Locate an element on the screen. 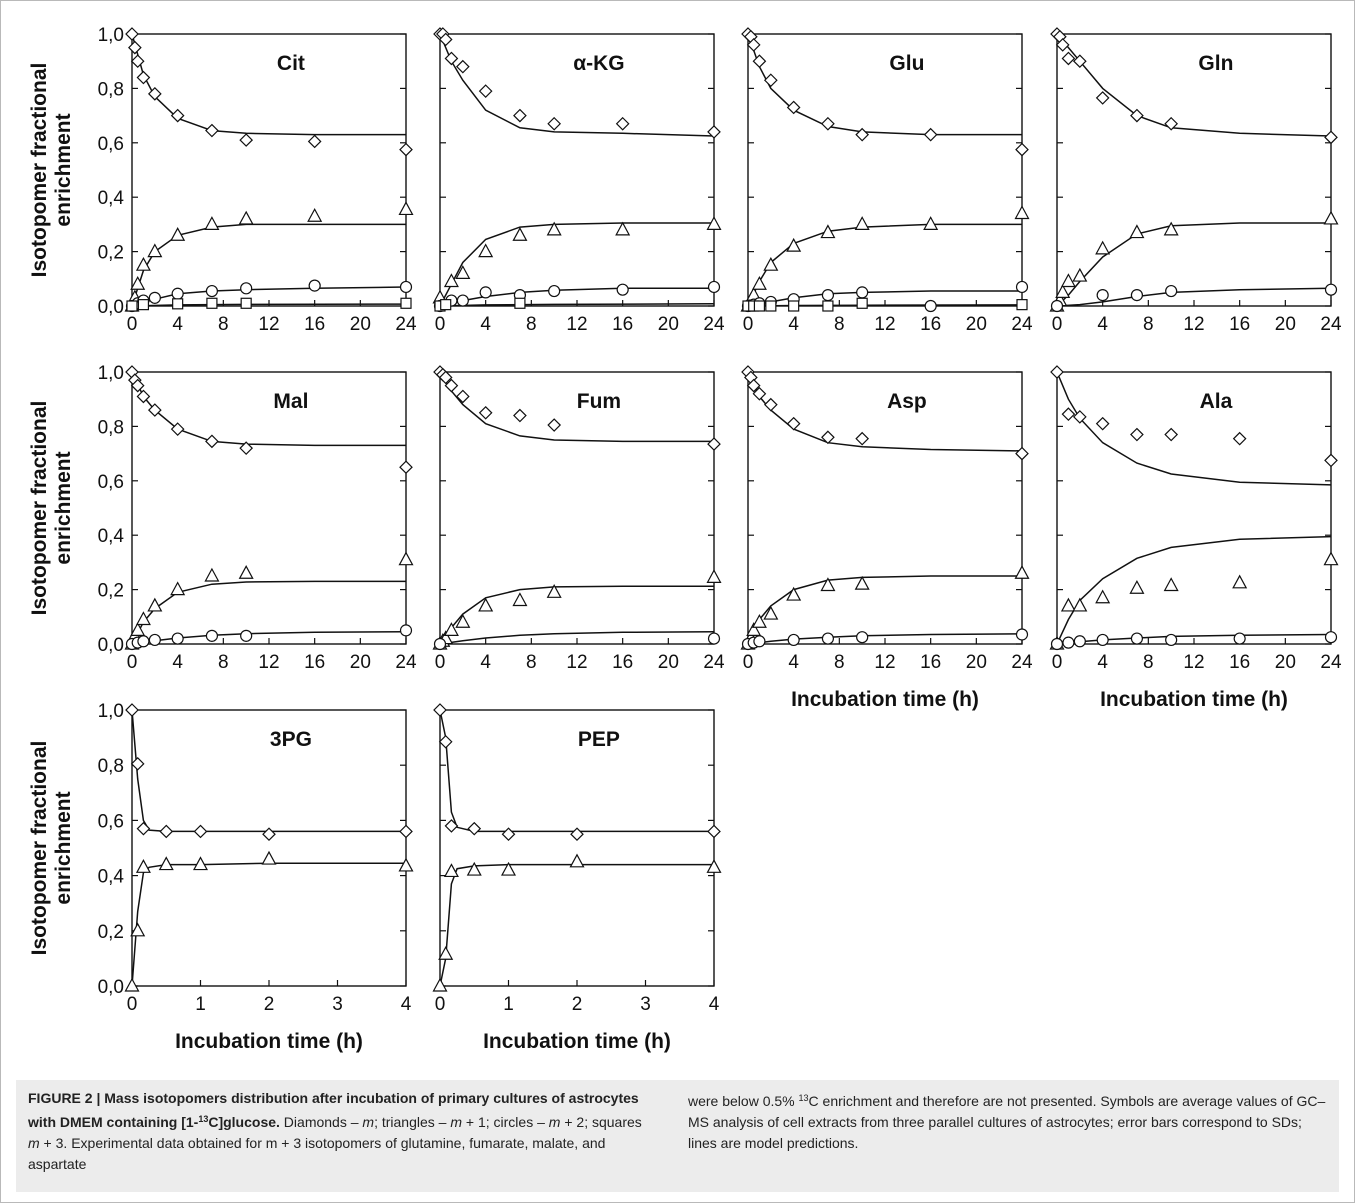 The width and height of the screenshot is (1355, 1203). y-tick-label: 0,4 is located at coordinates (111, 536).